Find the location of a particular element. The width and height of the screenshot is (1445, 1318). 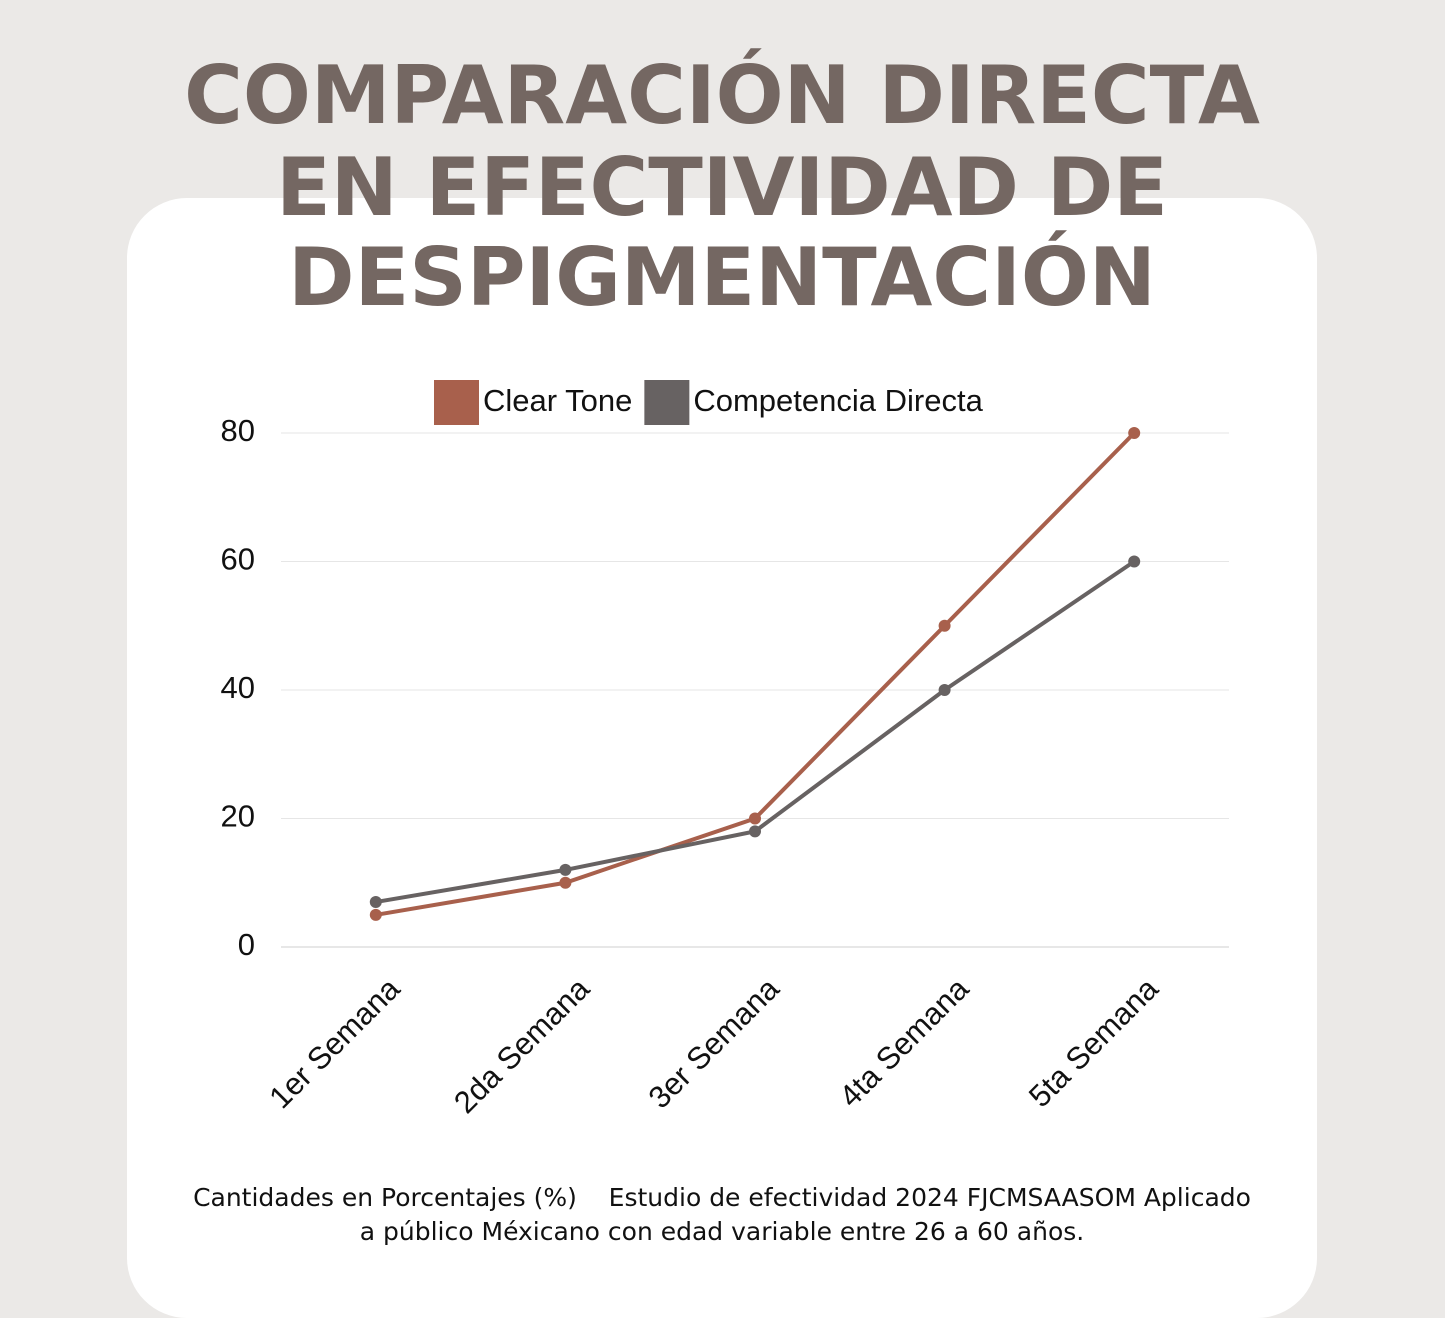

x-tick-label: 5ta Semana is located at coordinates (1093, 1041).